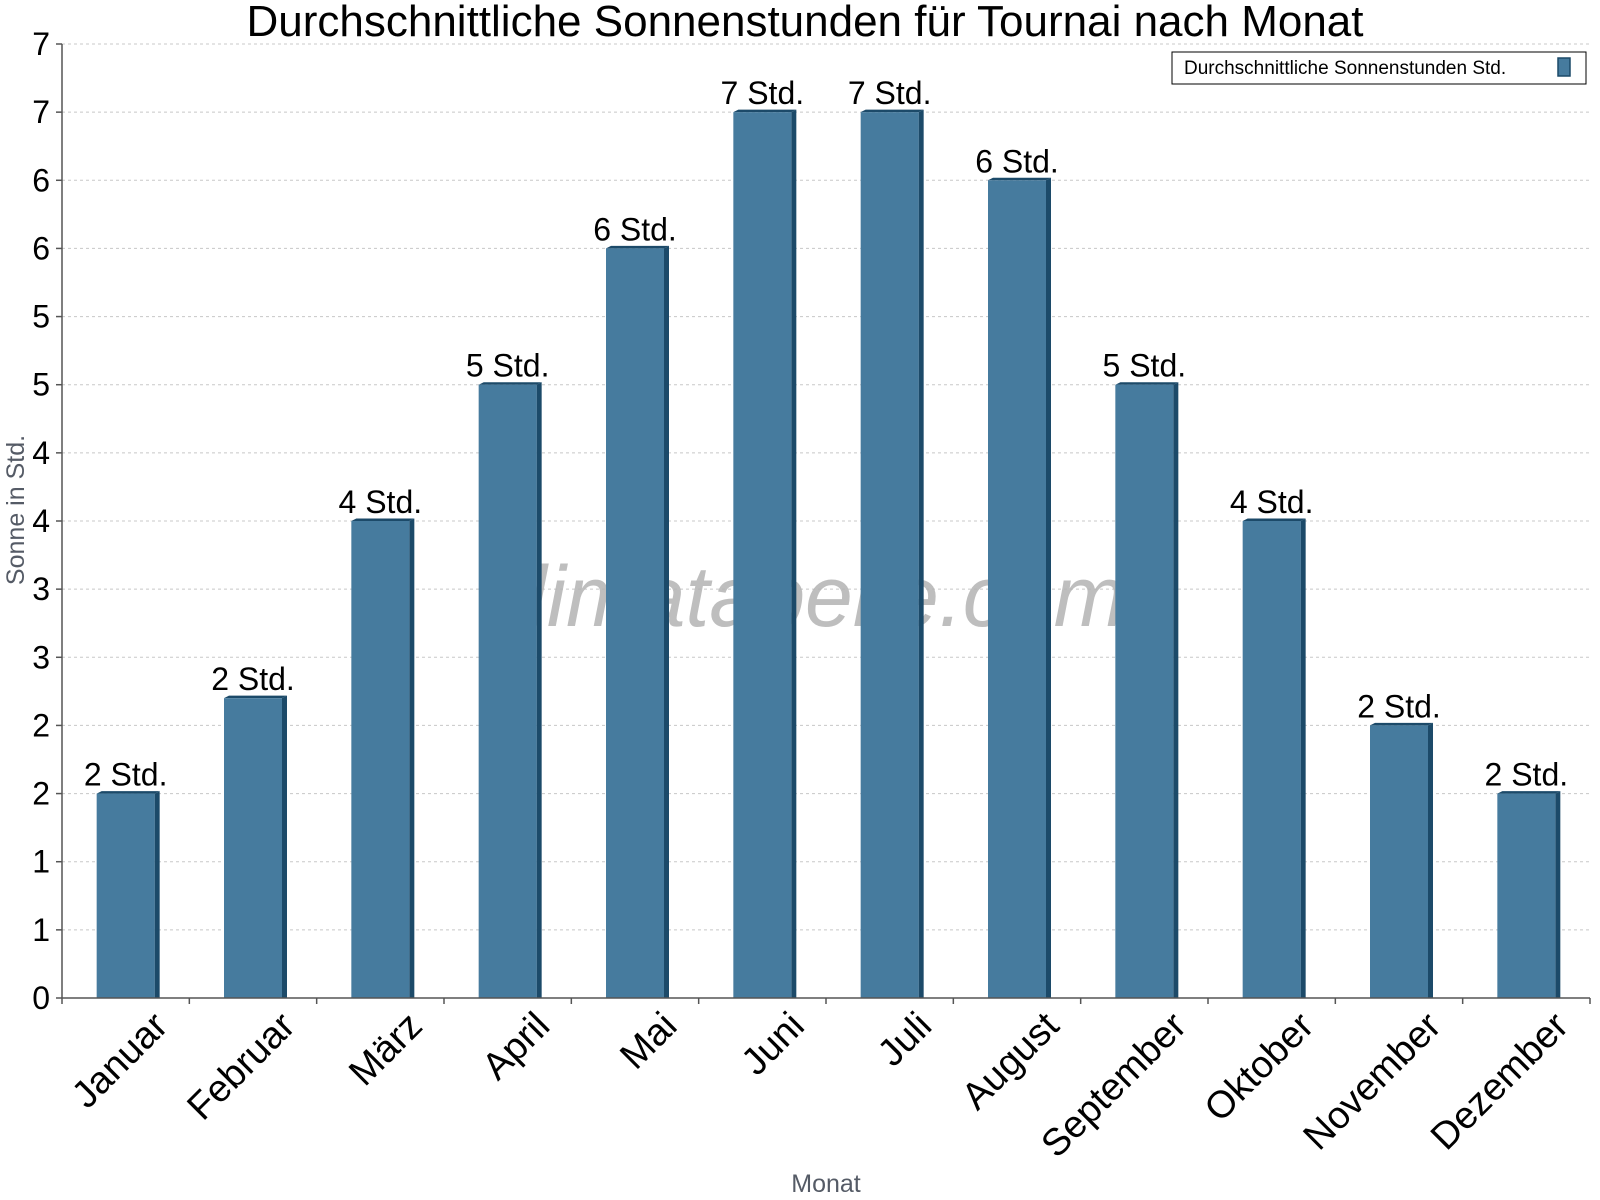 Image resolution: width=1600 pixels, height=1200 pixels. I want to click on y-tick-labels: 0 1 1 2 2 3 3 4 4 5 5 6 6 7 7, so click(41, 521).